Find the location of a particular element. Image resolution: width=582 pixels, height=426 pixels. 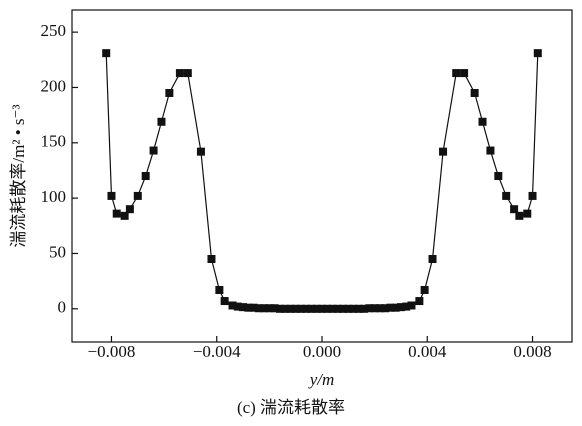

y-tick-label: 200 is located at coordinates (54, 85).